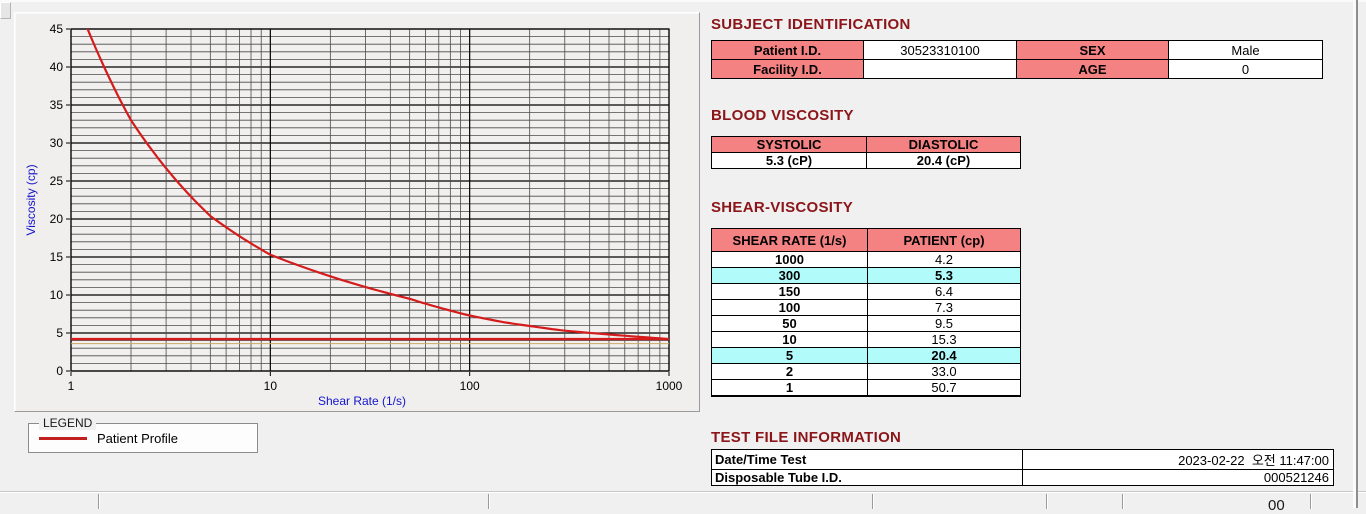 The width and height of the screenshot is (1366, 514). What do you see at coordinates (944, 240) in the screenshot?
I see `shear-column-header: PATIENT (cp)` at bounding box center [944, 240].